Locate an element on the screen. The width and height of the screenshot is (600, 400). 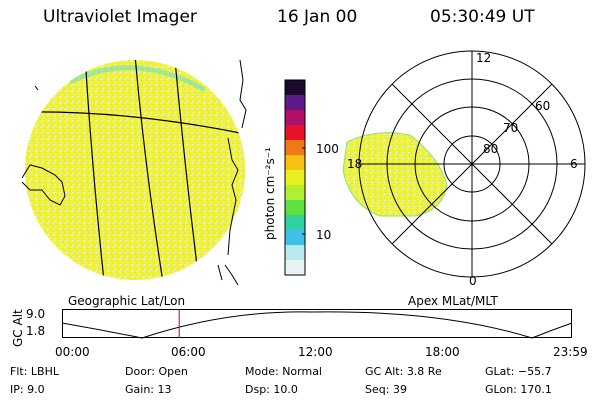
mlat-label-70: 70 is located at coordinates (510, 128).